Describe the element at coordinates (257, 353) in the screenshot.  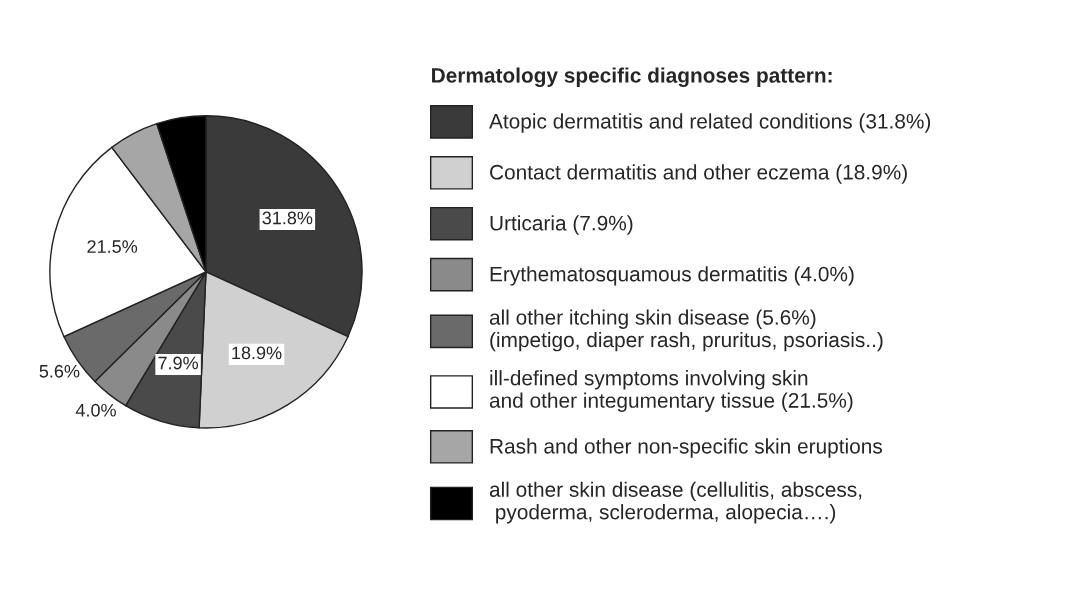
I see `data-label: 18.9%` at that location.